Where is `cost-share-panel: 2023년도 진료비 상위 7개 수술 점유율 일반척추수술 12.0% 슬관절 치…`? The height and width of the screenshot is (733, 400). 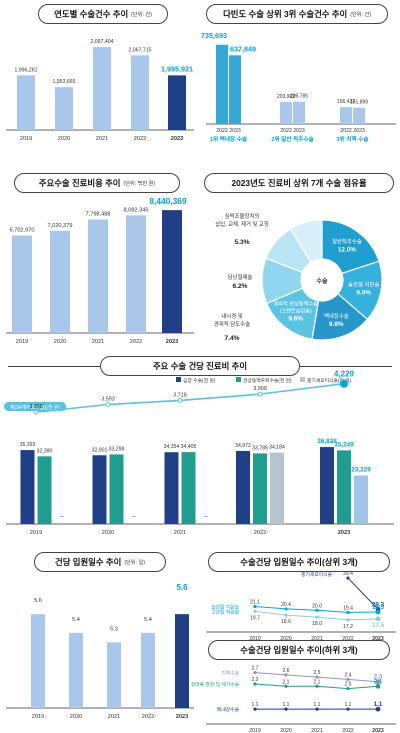
cost-share-panel: 2023년도 진료비 상위 7개 수술 점유율 일반척추수술 12.0% 슬관절 치… is located at coordinates (300, 260).